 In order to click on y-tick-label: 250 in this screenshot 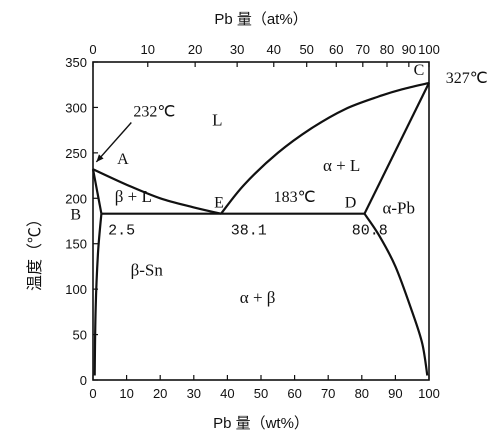, I will do `click(76, 153)`.